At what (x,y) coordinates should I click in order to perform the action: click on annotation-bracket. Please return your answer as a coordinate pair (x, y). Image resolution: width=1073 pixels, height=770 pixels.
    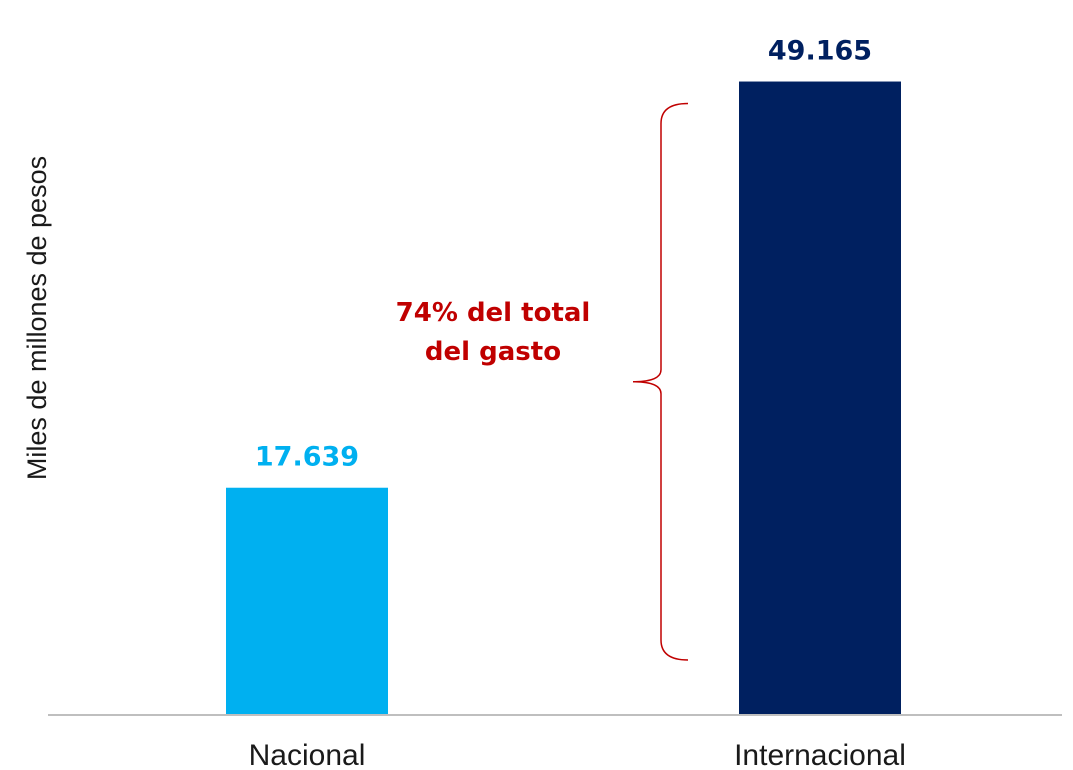
    Looking at the image, I should click on (660, 381).